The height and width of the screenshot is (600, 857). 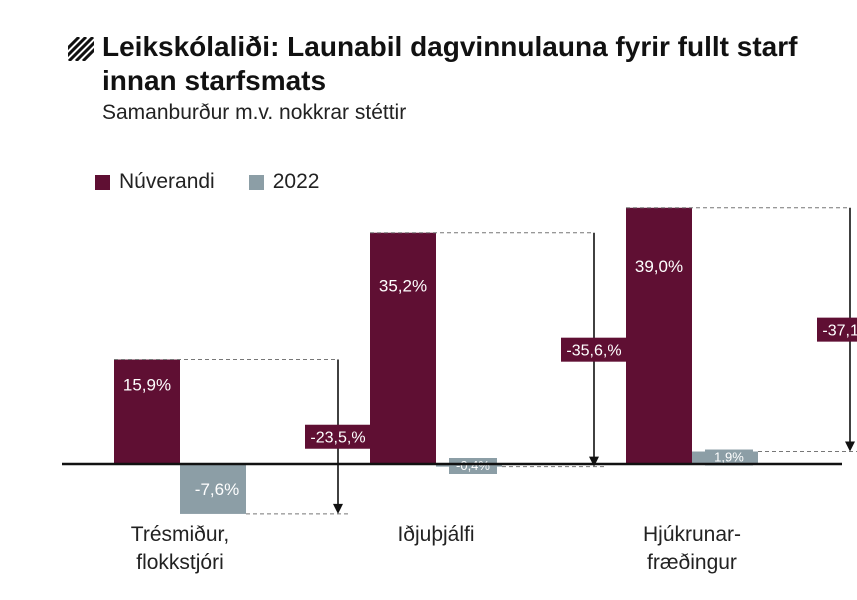 What do you see at coordinates (217, 489) in the screenshot?
I see `data-label-2022: -7,6%` at bounding box center [217, 489].